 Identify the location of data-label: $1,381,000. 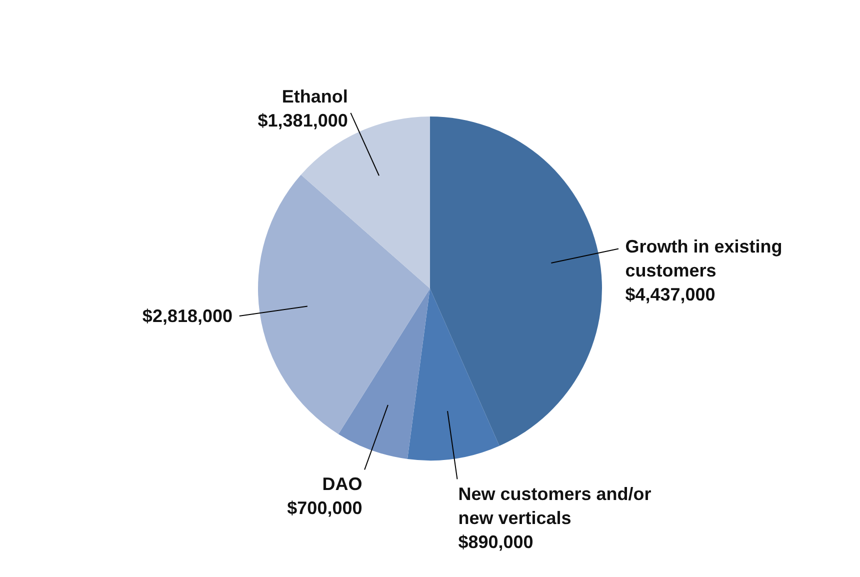
(303, 120).